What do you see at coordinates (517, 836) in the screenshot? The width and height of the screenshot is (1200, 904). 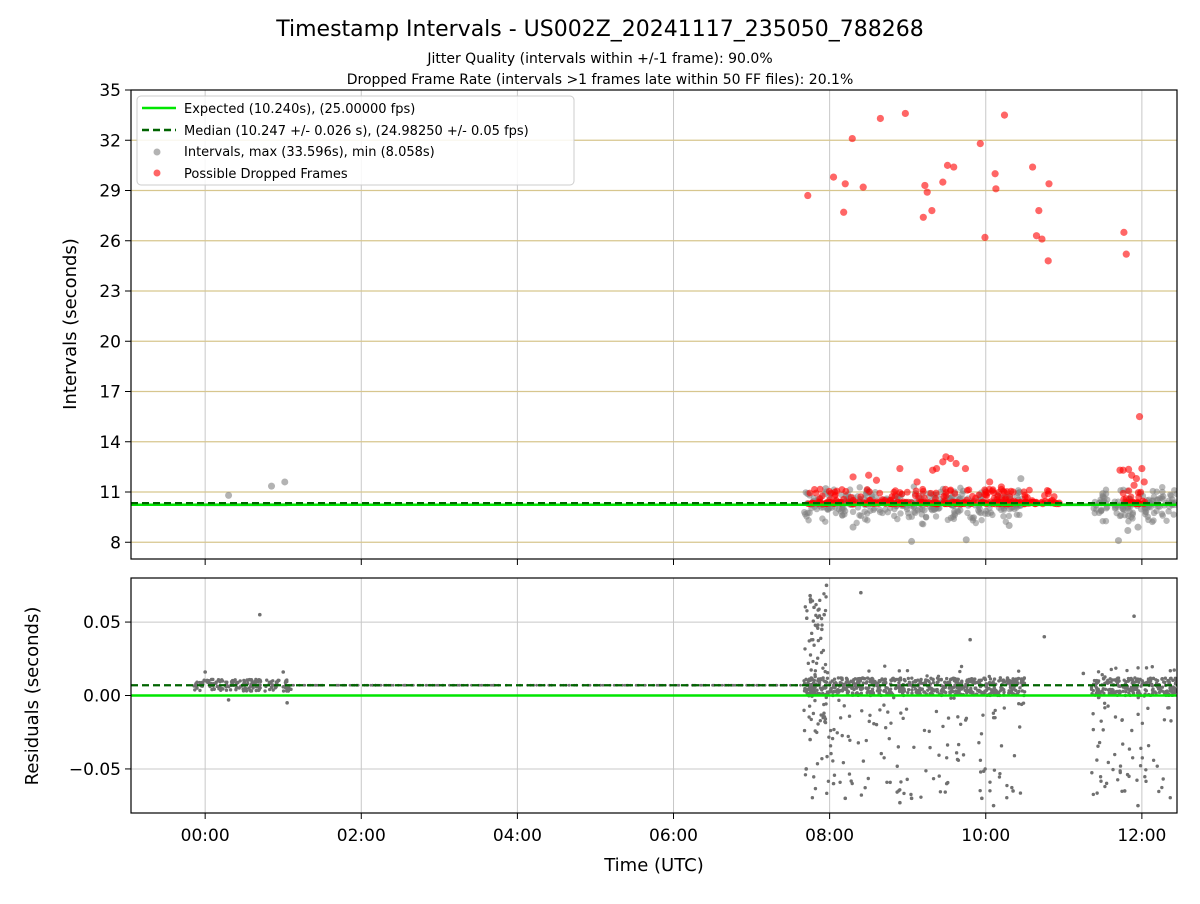 I see `x-tick-label: 04:00` at bounding box center [517, 836].